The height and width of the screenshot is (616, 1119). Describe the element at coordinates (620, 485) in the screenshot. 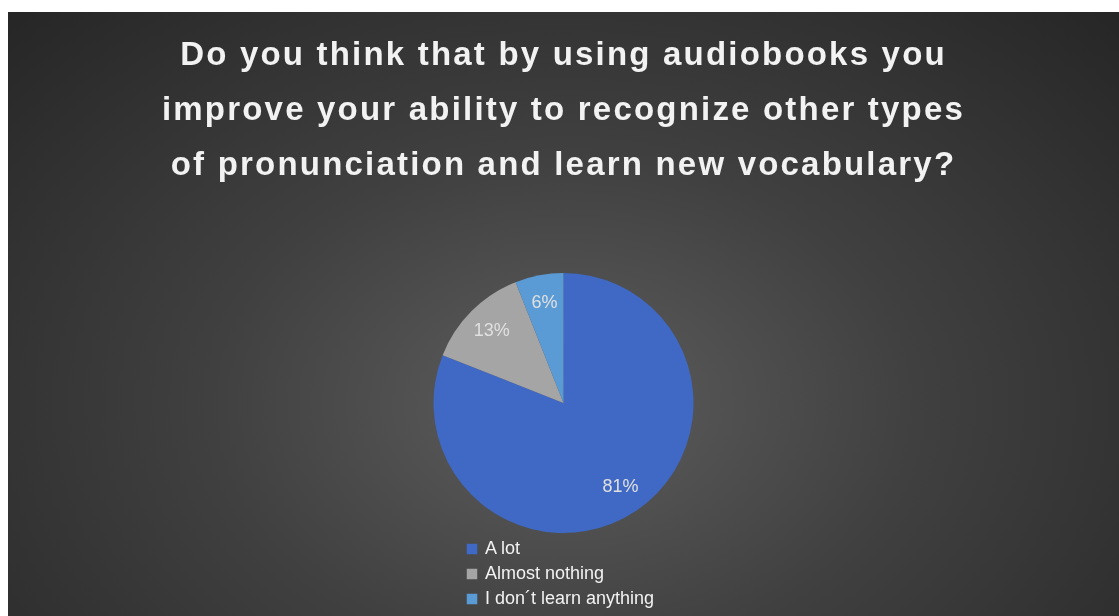

I see `data-label: 81%` at that location.